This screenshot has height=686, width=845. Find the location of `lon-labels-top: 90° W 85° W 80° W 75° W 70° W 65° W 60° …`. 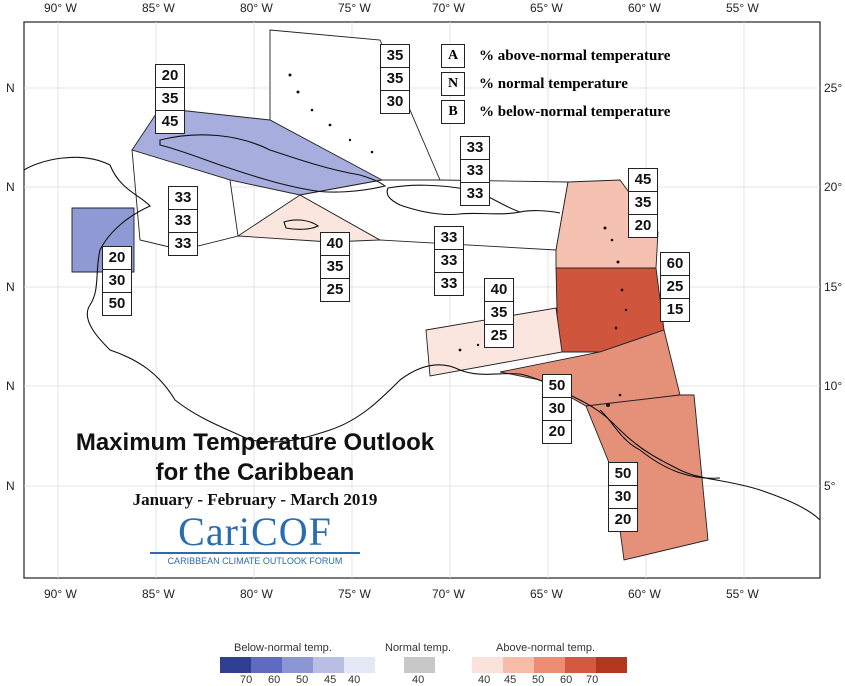

lon-labels-top: 90° W 85° W 80° W 75° W 70° W 65° W 60° … is located at coordinates (401, 8).